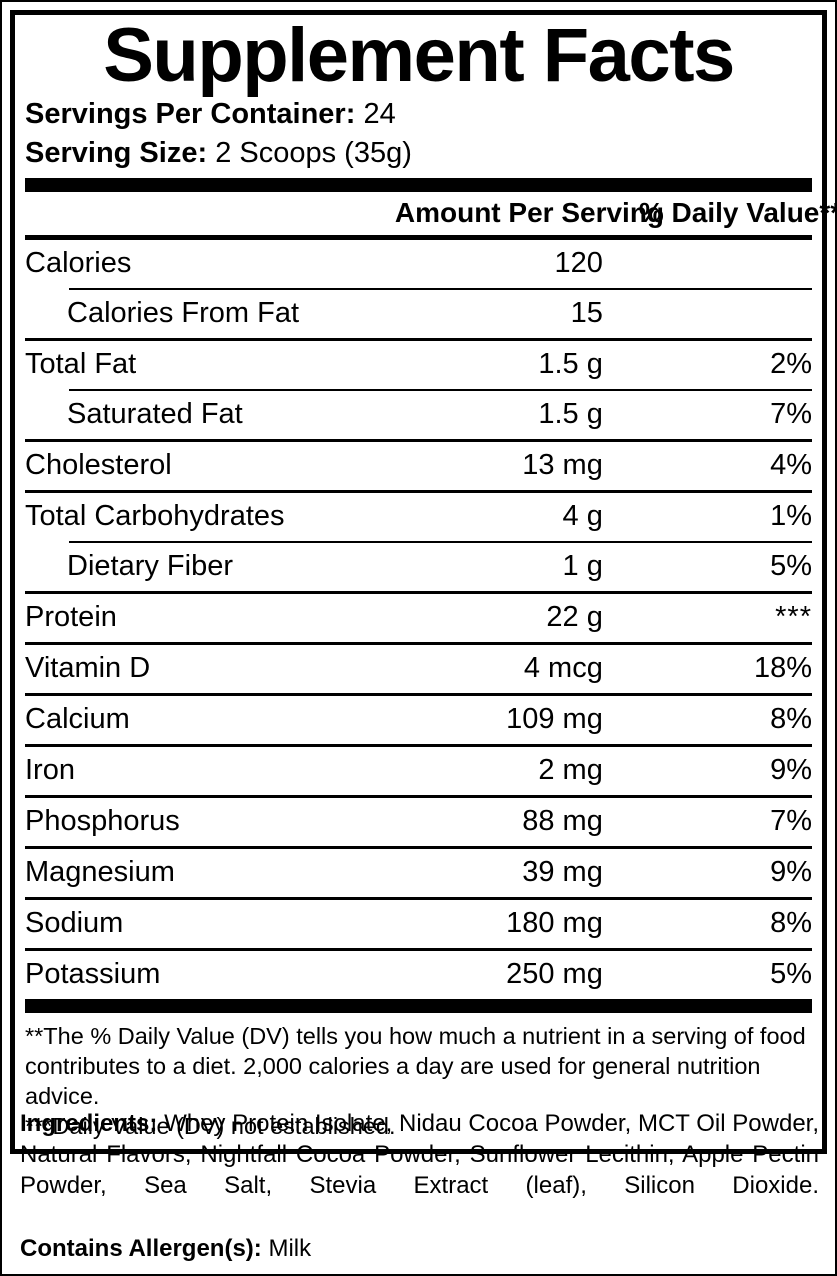 This screenshot has height=1276, width=837. I want to click on nutrient-name: Phosphorus, so click(102, 821).